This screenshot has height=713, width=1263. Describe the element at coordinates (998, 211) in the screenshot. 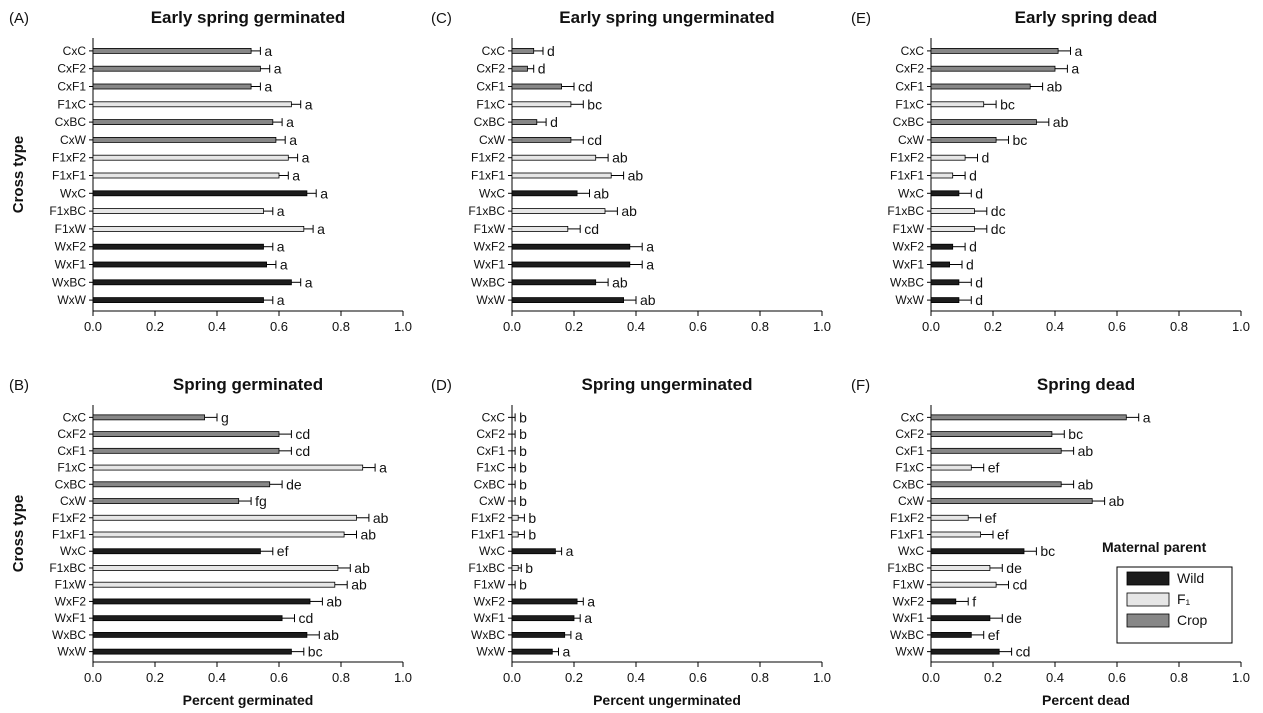

I see `significance-letter: dc` at that location.